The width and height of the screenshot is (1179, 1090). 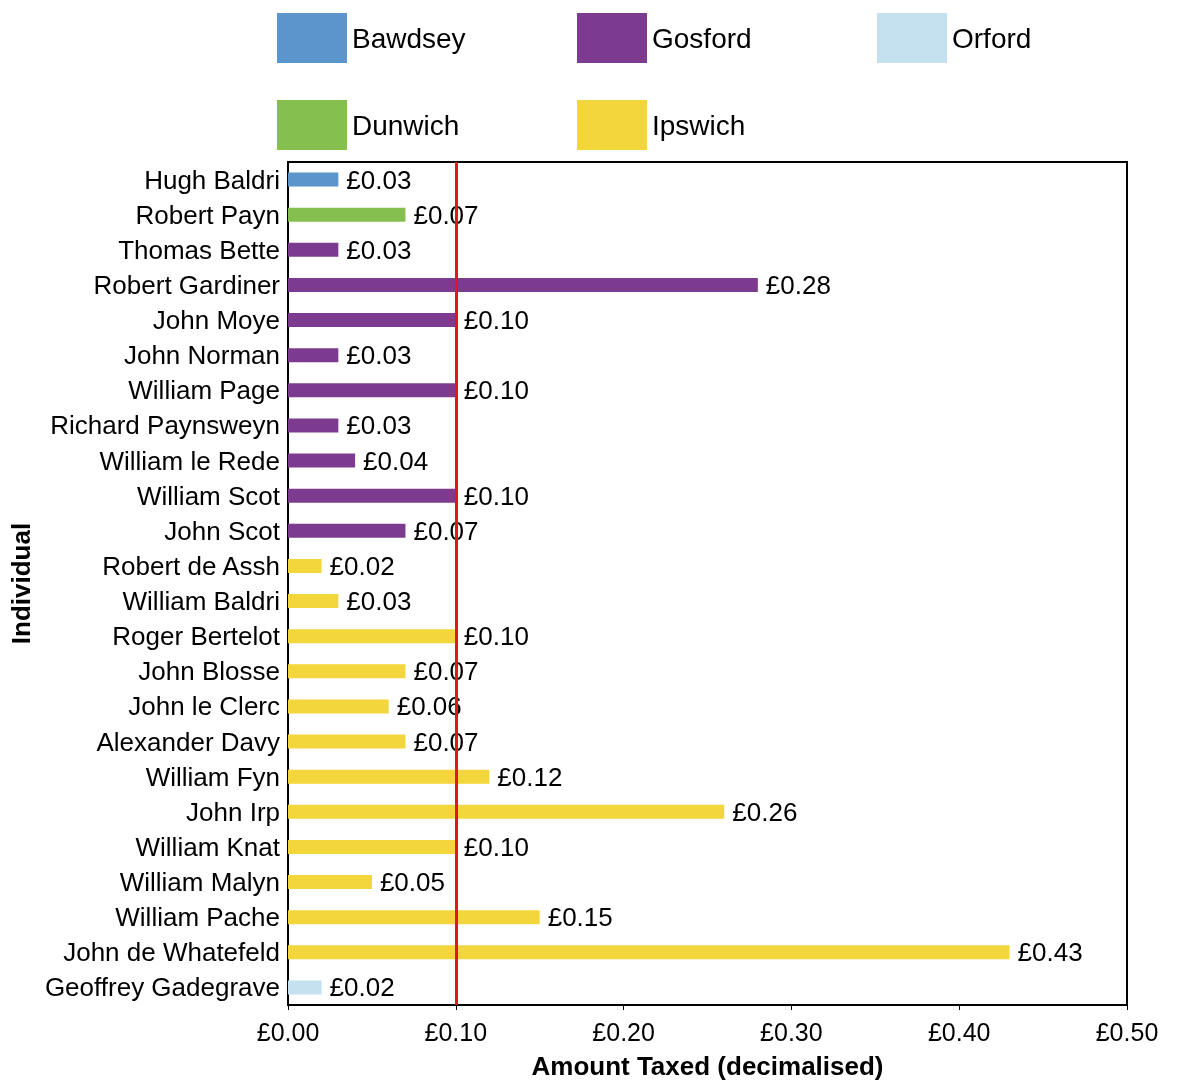 What do you see at coordinates (191, 565) in the screenshot?
I see `y-tick-label: Robert de Assh` at bounding box center [191, 565].